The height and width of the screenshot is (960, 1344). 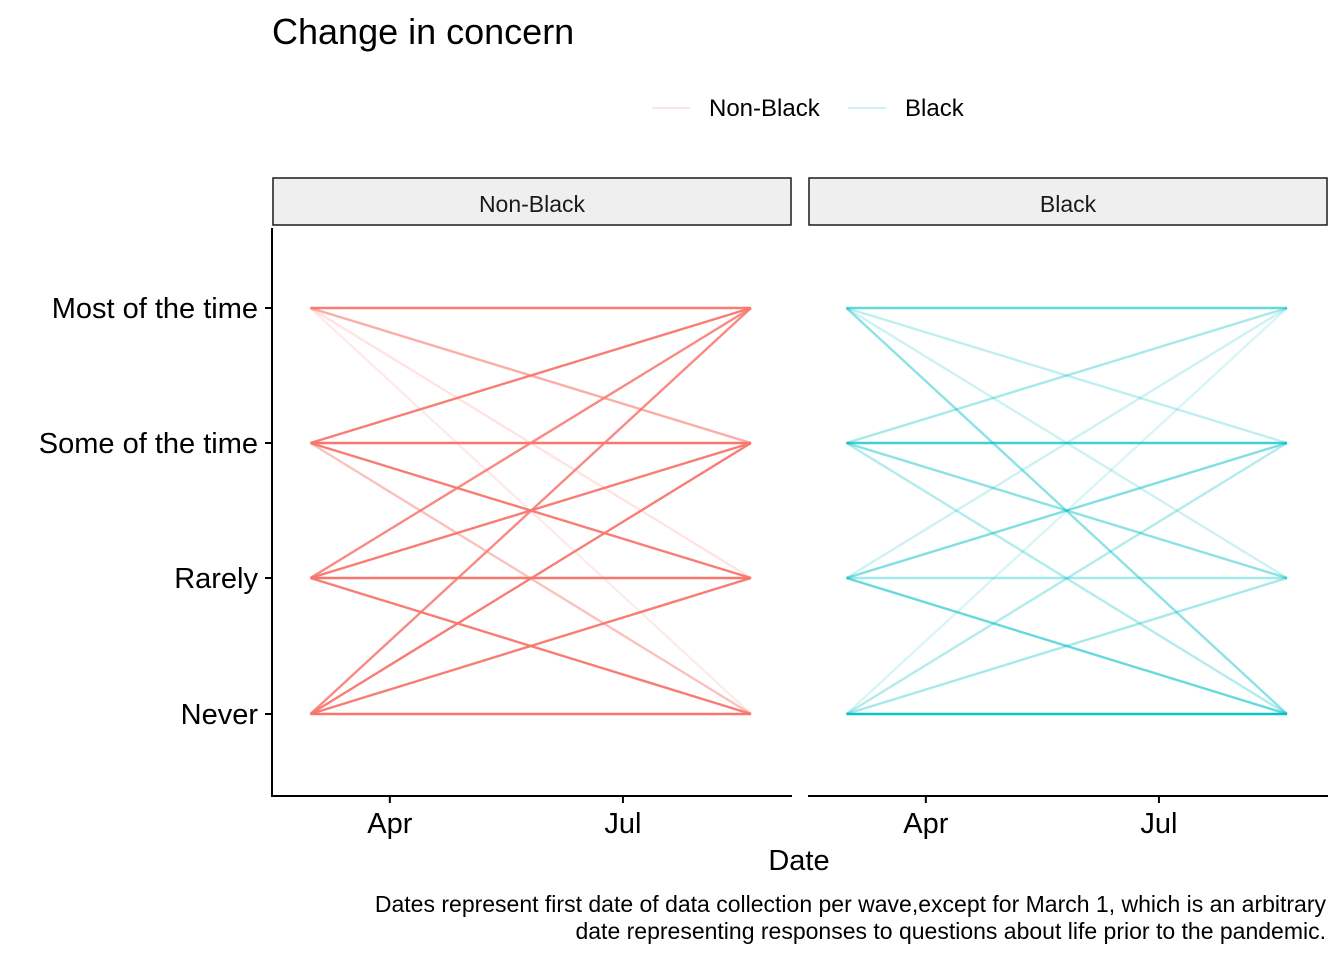 I want to click on transition-line-black-rarely-to-some-of-the-time, so click(x=1067, y=510).